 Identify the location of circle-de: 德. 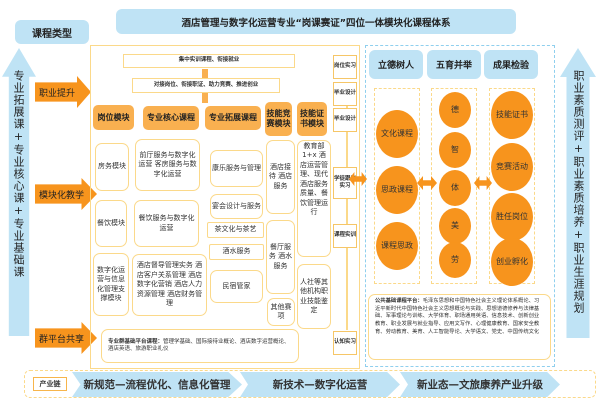
(455, 110).